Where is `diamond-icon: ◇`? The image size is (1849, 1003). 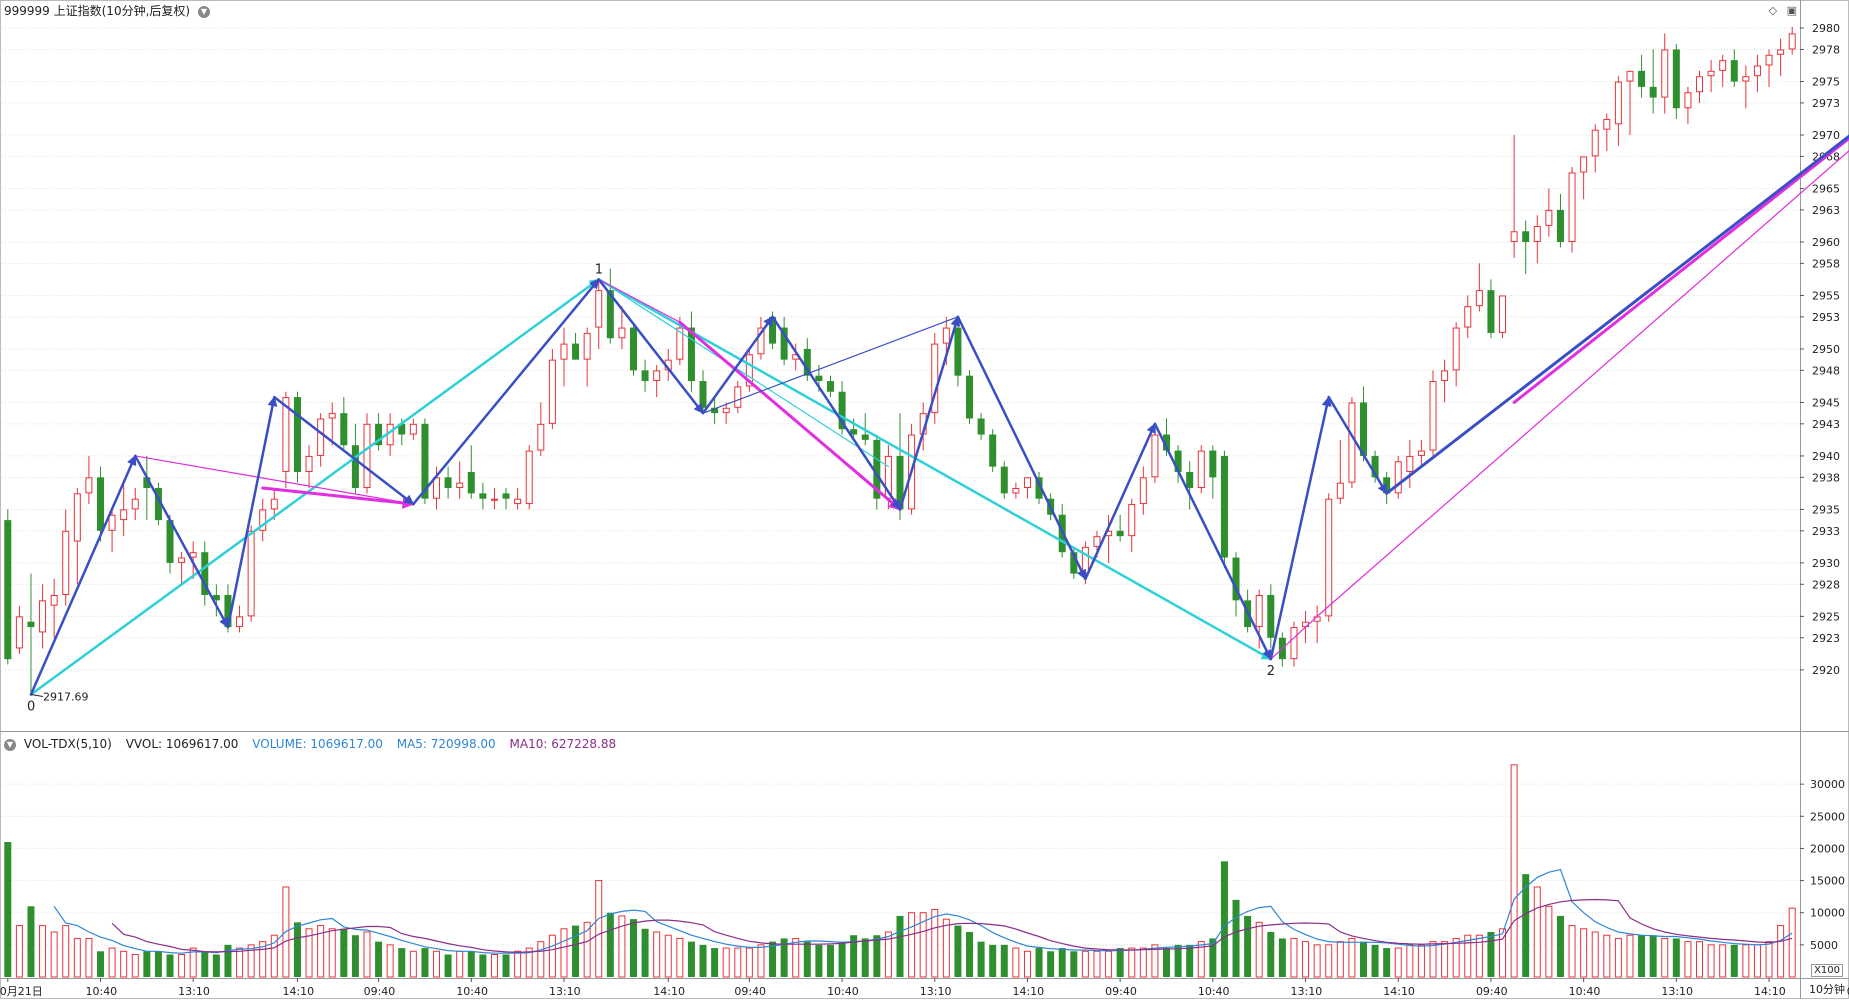
diamond-icon: ◇ is located at coordinates (1773, 10).